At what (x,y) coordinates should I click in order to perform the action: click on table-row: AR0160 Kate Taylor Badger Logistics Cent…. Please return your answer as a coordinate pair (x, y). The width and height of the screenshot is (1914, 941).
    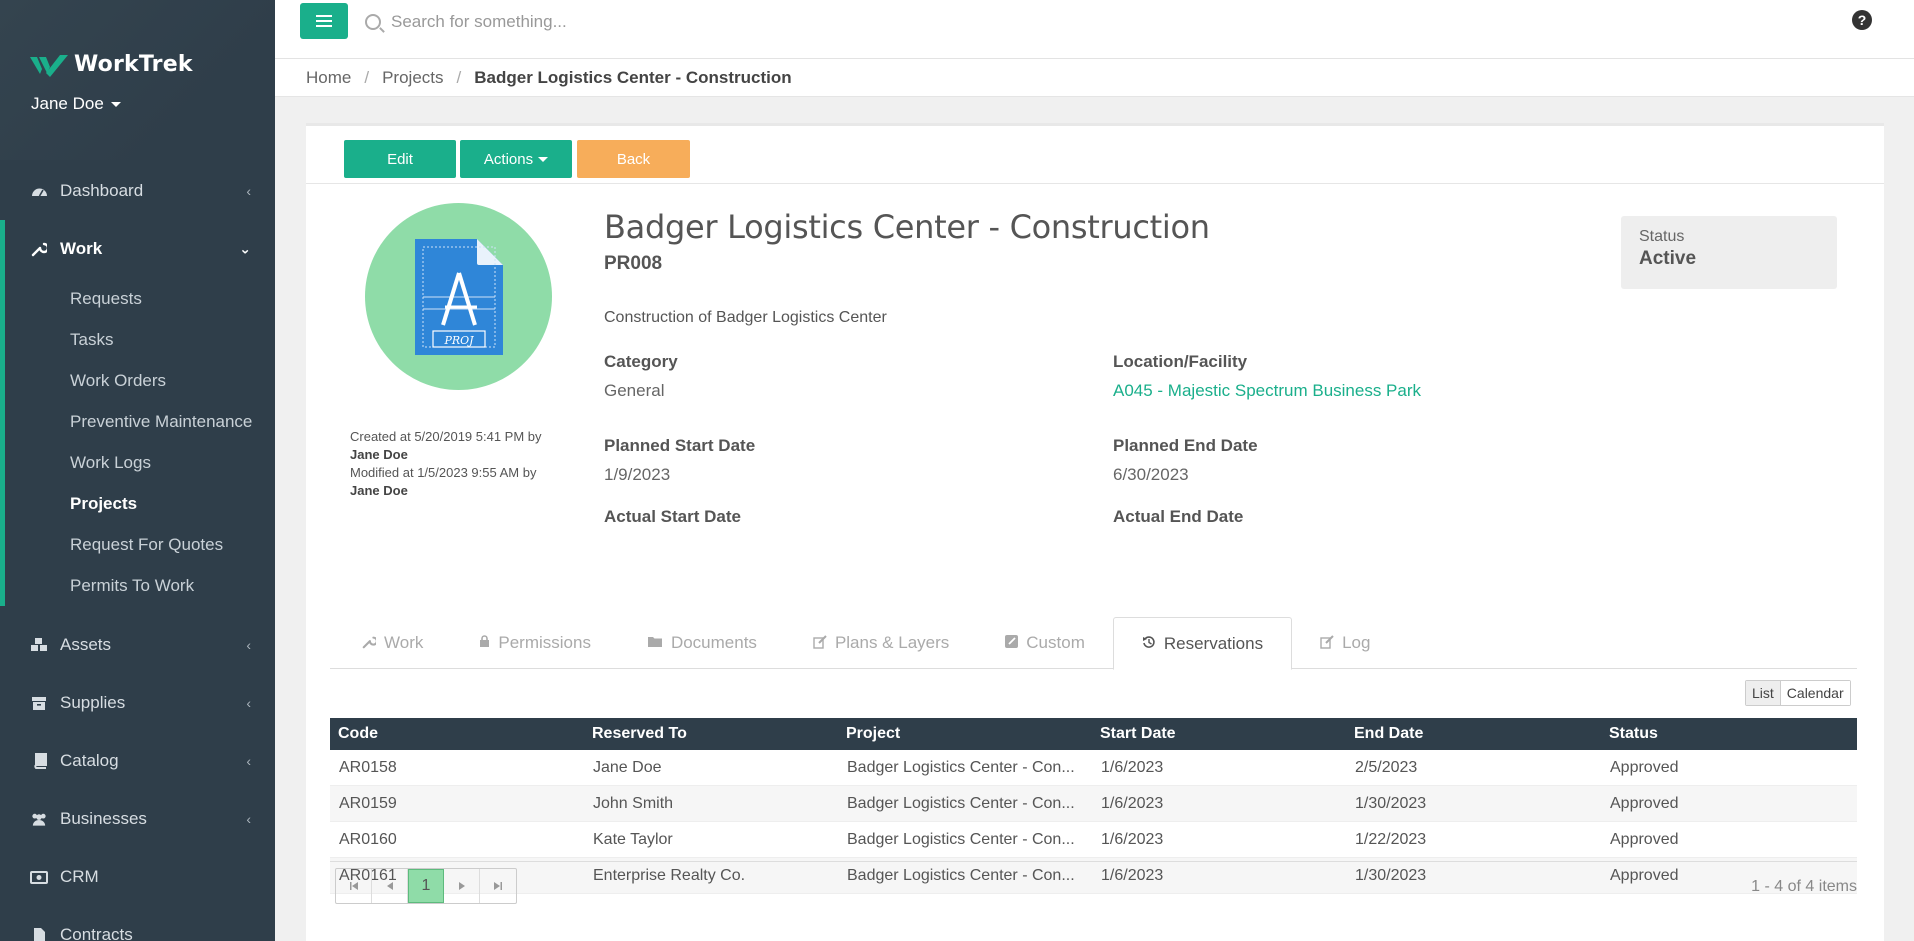
    Looking at the image, I should click on (1093, 840).